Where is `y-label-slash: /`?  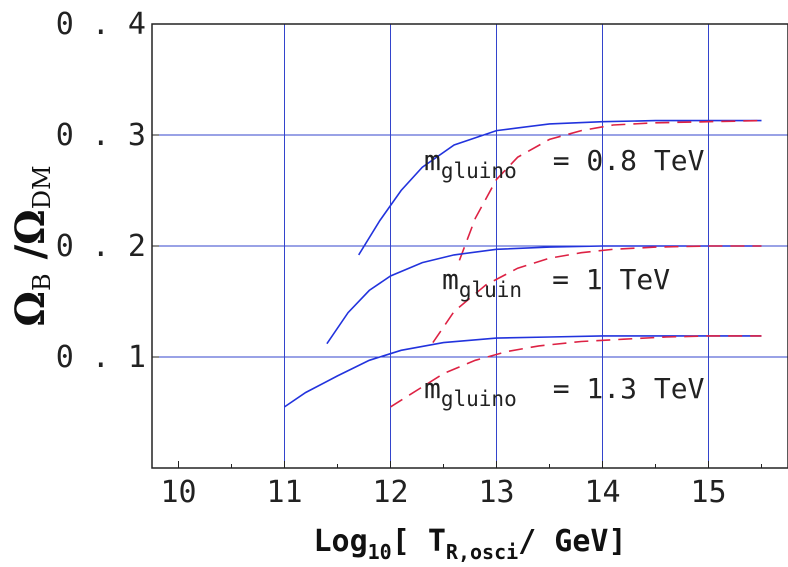 y-label-slash: / is located at coordinates (30, 258).